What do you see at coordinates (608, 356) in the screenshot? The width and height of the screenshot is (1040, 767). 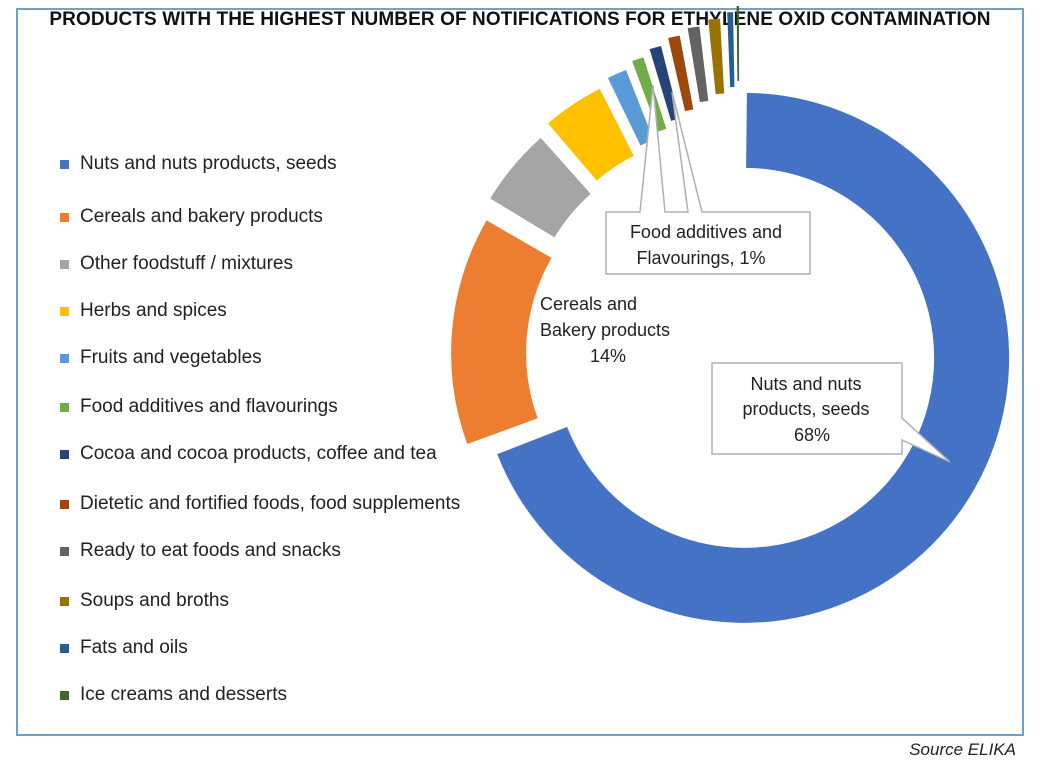 I see `data-label-text: 14%` at bounding box center [608, 356].